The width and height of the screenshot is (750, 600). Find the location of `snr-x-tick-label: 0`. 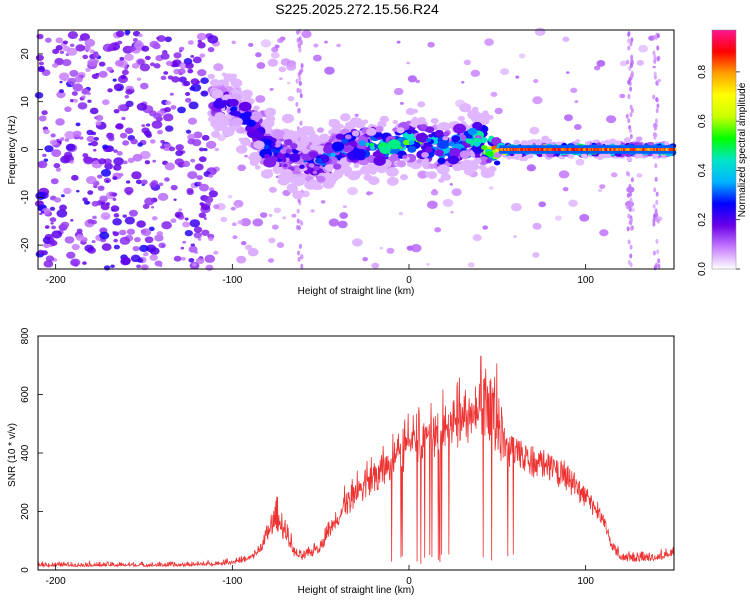

snr-x-tick-label: 0 is located at coordinates (409, 581).